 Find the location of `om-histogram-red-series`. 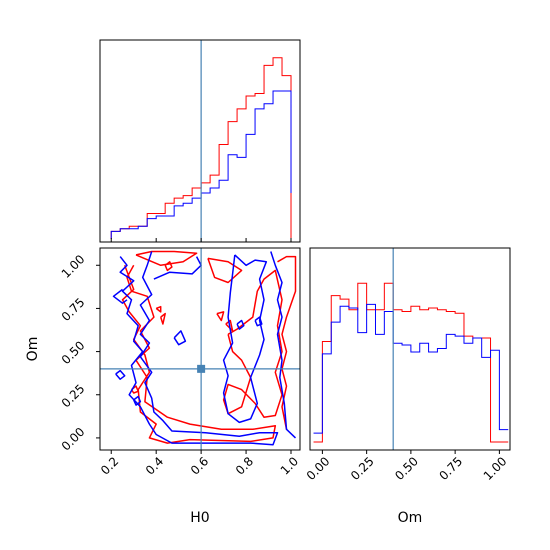

om-histogram-red-series is located at coordinates (411, 362).